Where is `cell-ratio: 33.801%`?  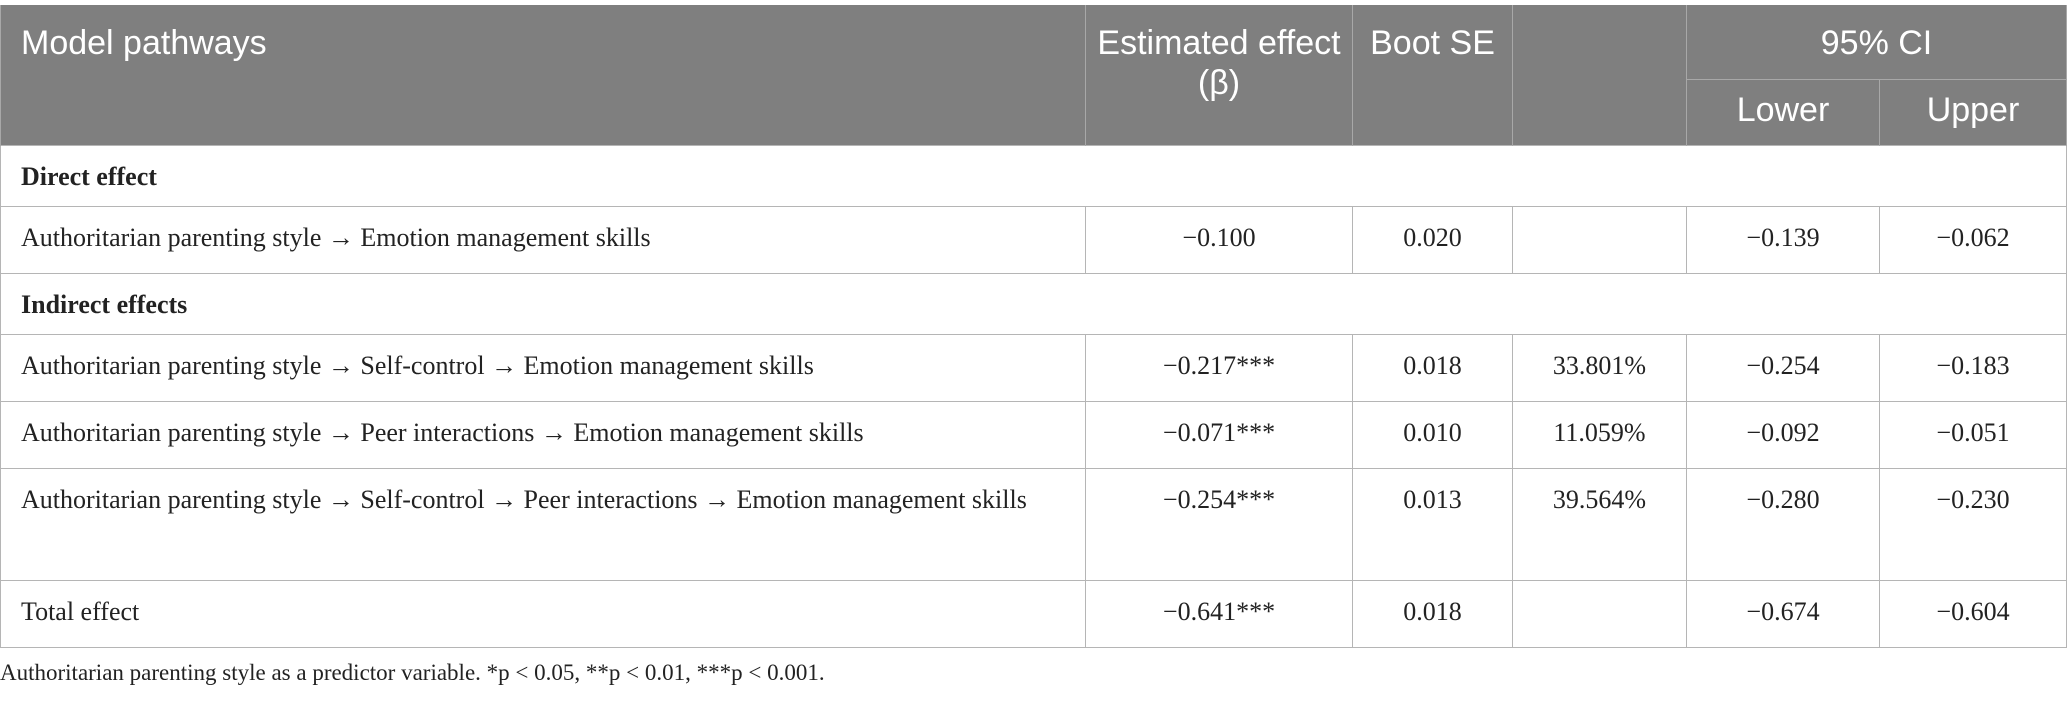
cell-ratio: 33.801% is located at coordinates (1599, 368).